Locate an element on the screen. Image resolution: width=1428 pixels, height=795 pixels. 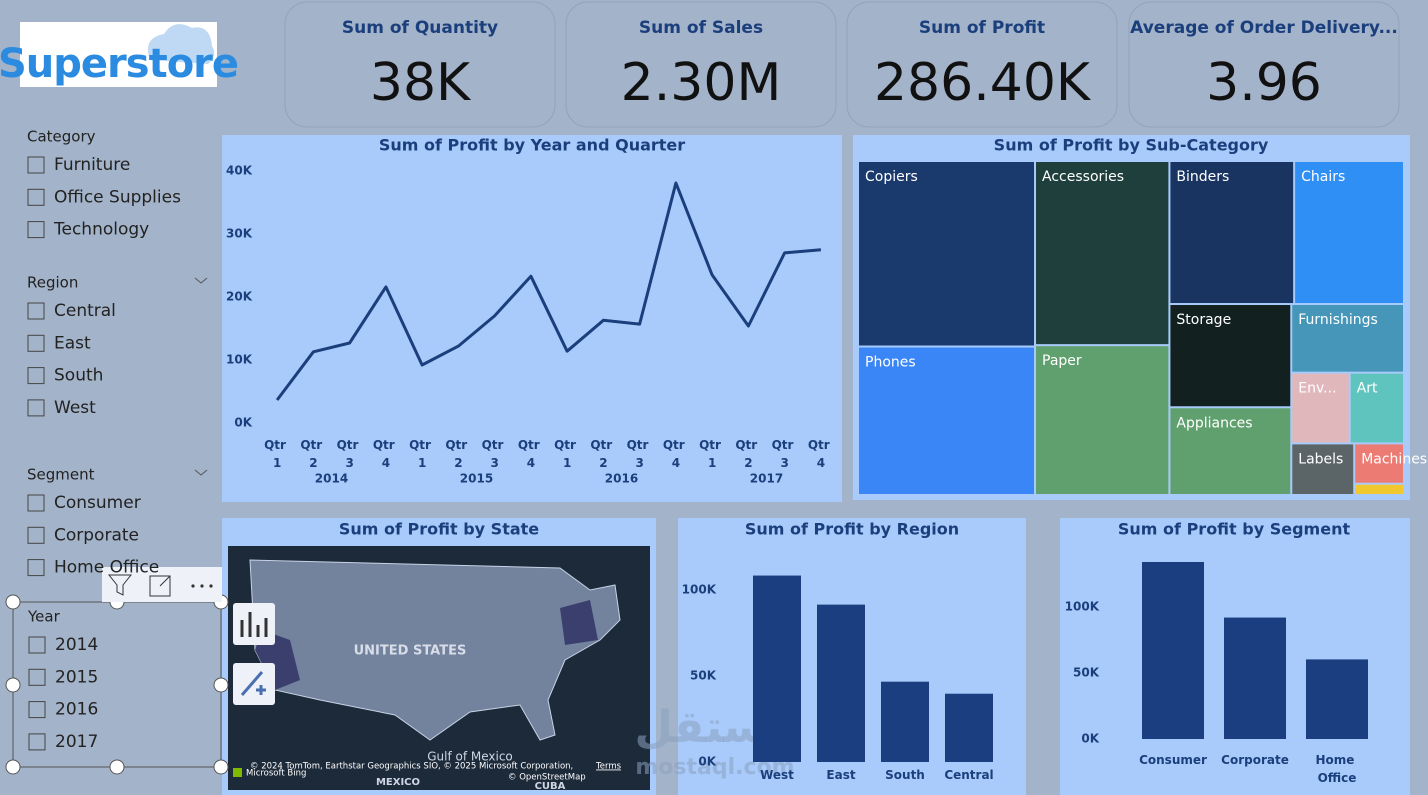
slicer-item: 2017 is located at coordinates (76, 742).